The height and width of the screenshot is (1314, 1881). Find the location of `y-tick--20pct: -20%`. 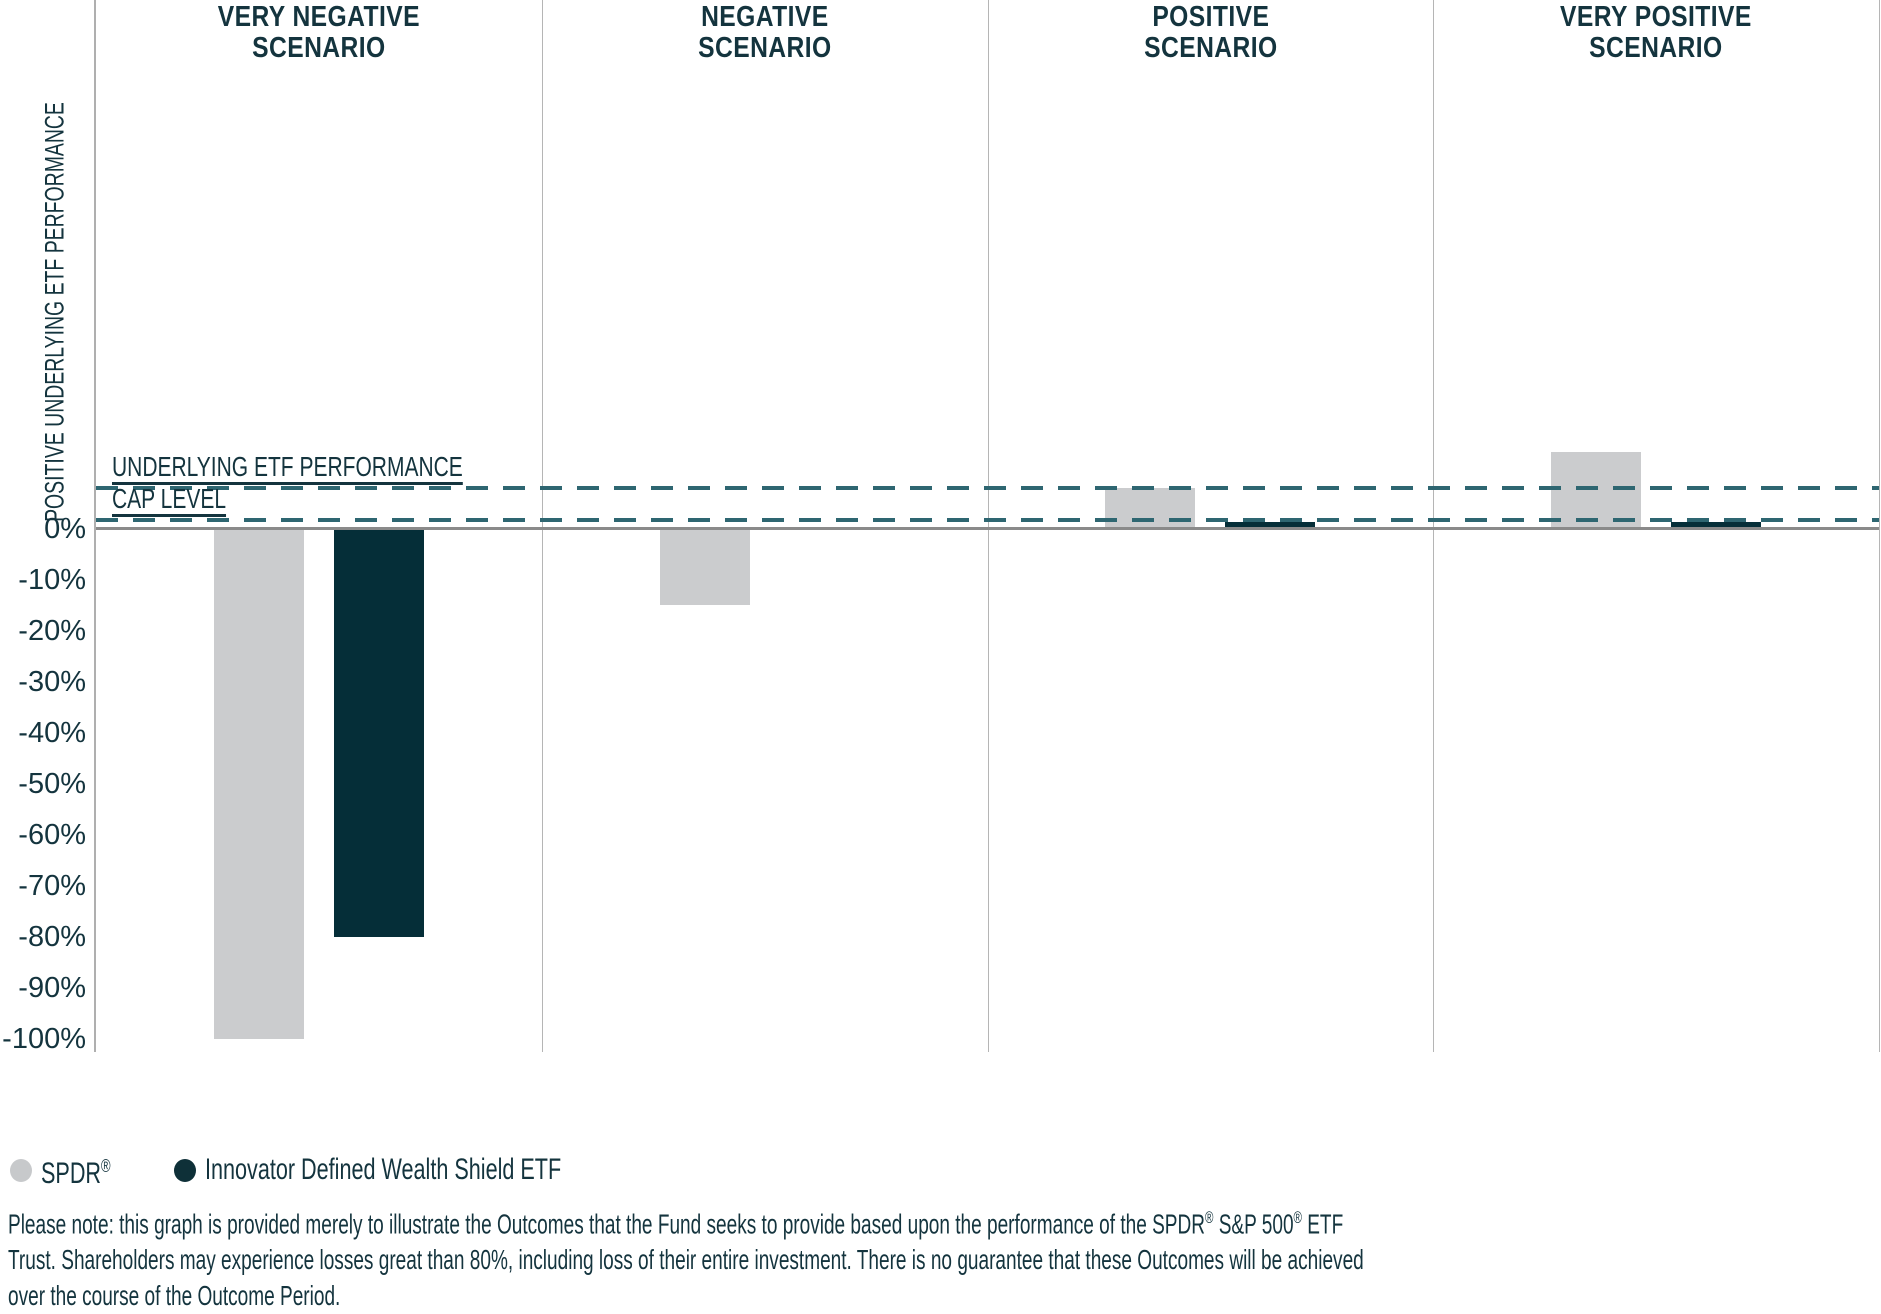

y-tick--20pct: -20% is located at coordinates (52, 630).